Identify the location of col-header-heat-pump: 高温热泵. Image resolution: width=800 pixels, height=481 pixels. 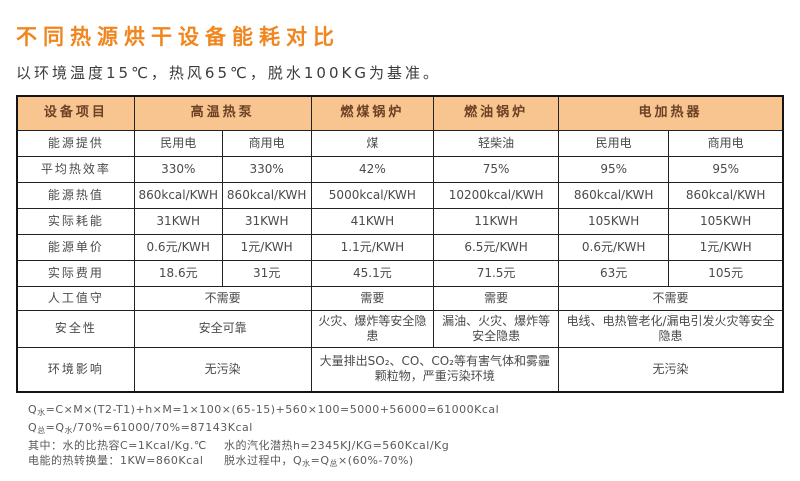
(222, 113).